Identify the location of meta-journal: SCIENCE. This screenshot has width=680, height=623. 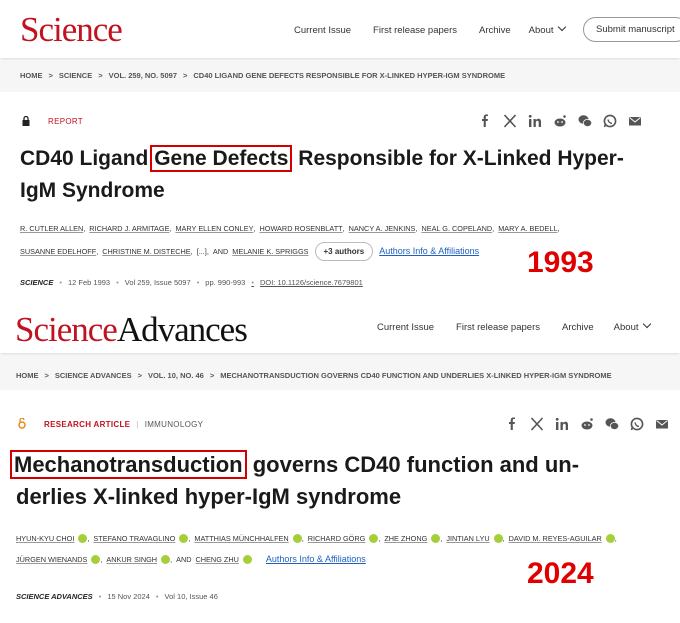
(37, 282).